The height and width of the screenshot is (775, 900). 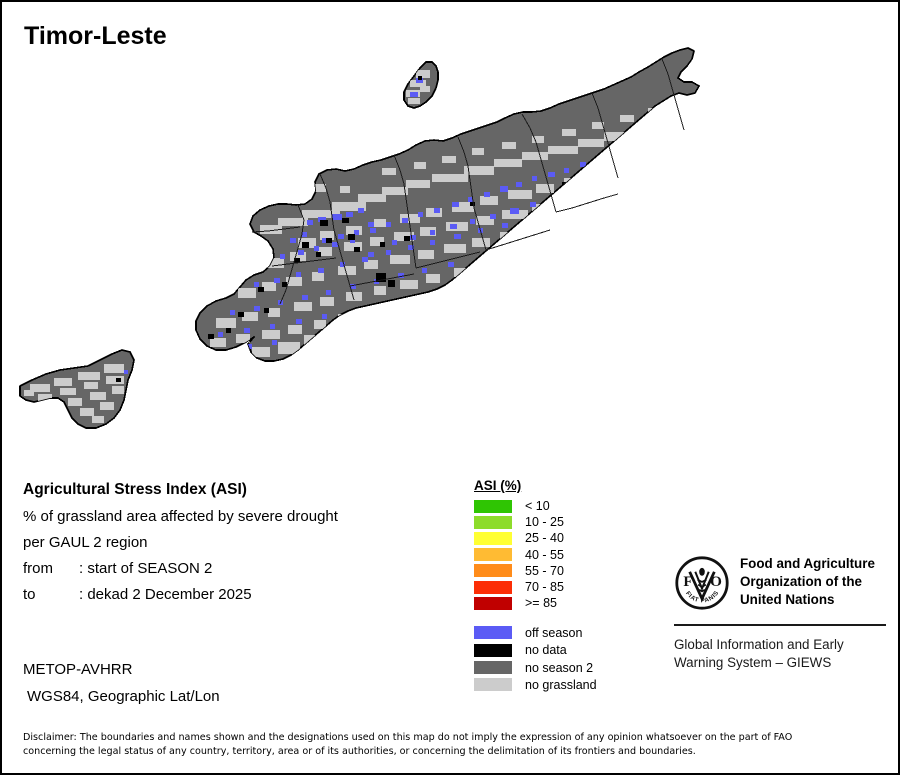 I want to click on fao-logo-icon: F O FIAT PANIS, so click(x=702, y=583).